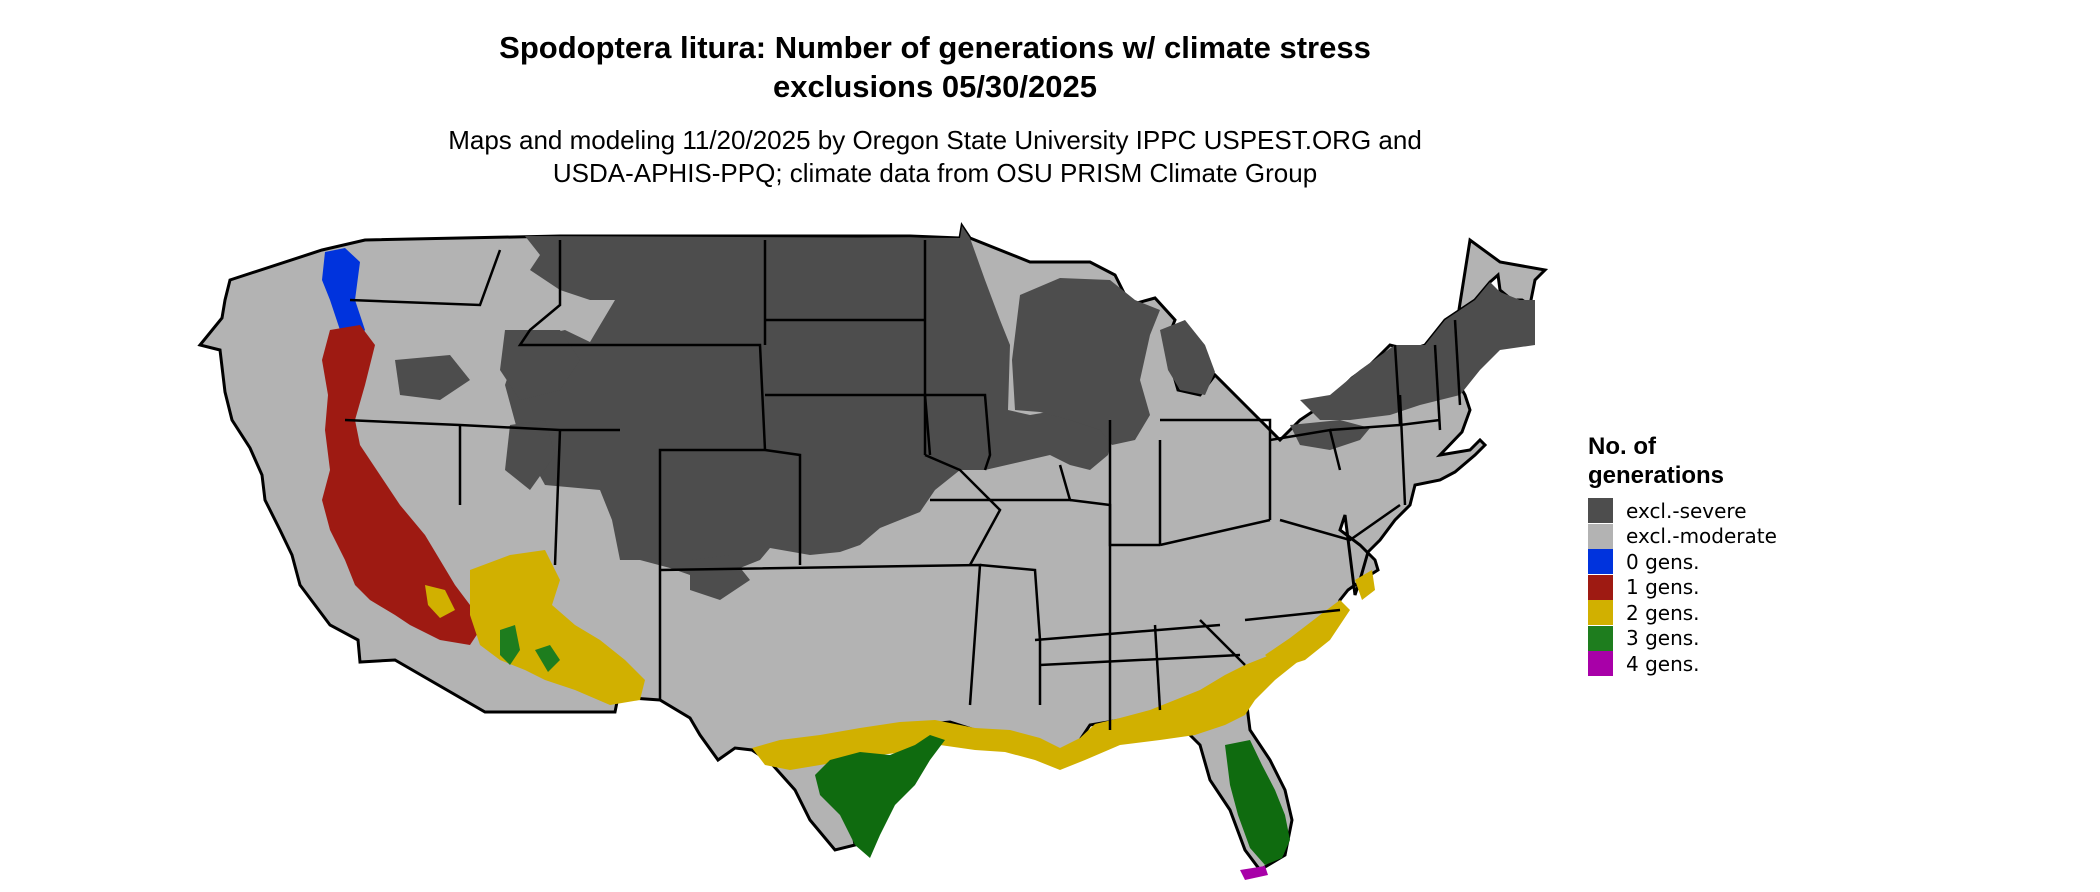 The height and width of the screenshot is (892, 2100). What do you see at coordinates (557, 627) in the screenshot?
I see `two-gens-southwest` at bounding box center [557, 627].